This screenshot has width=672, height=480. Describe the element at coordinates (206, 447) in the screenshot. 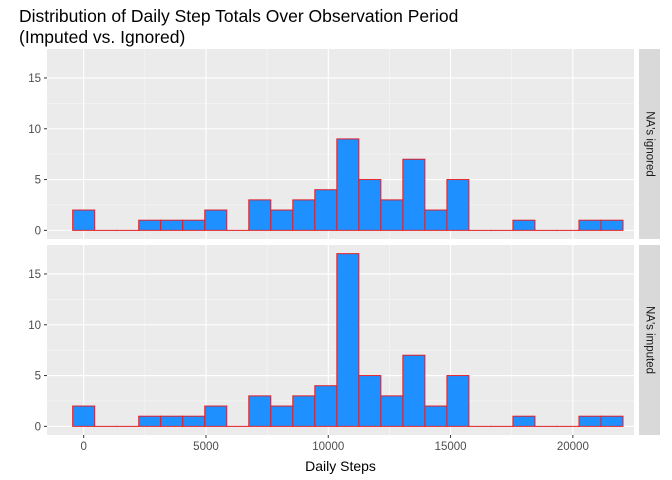

I see `x-tick-label: 5000` at that location.